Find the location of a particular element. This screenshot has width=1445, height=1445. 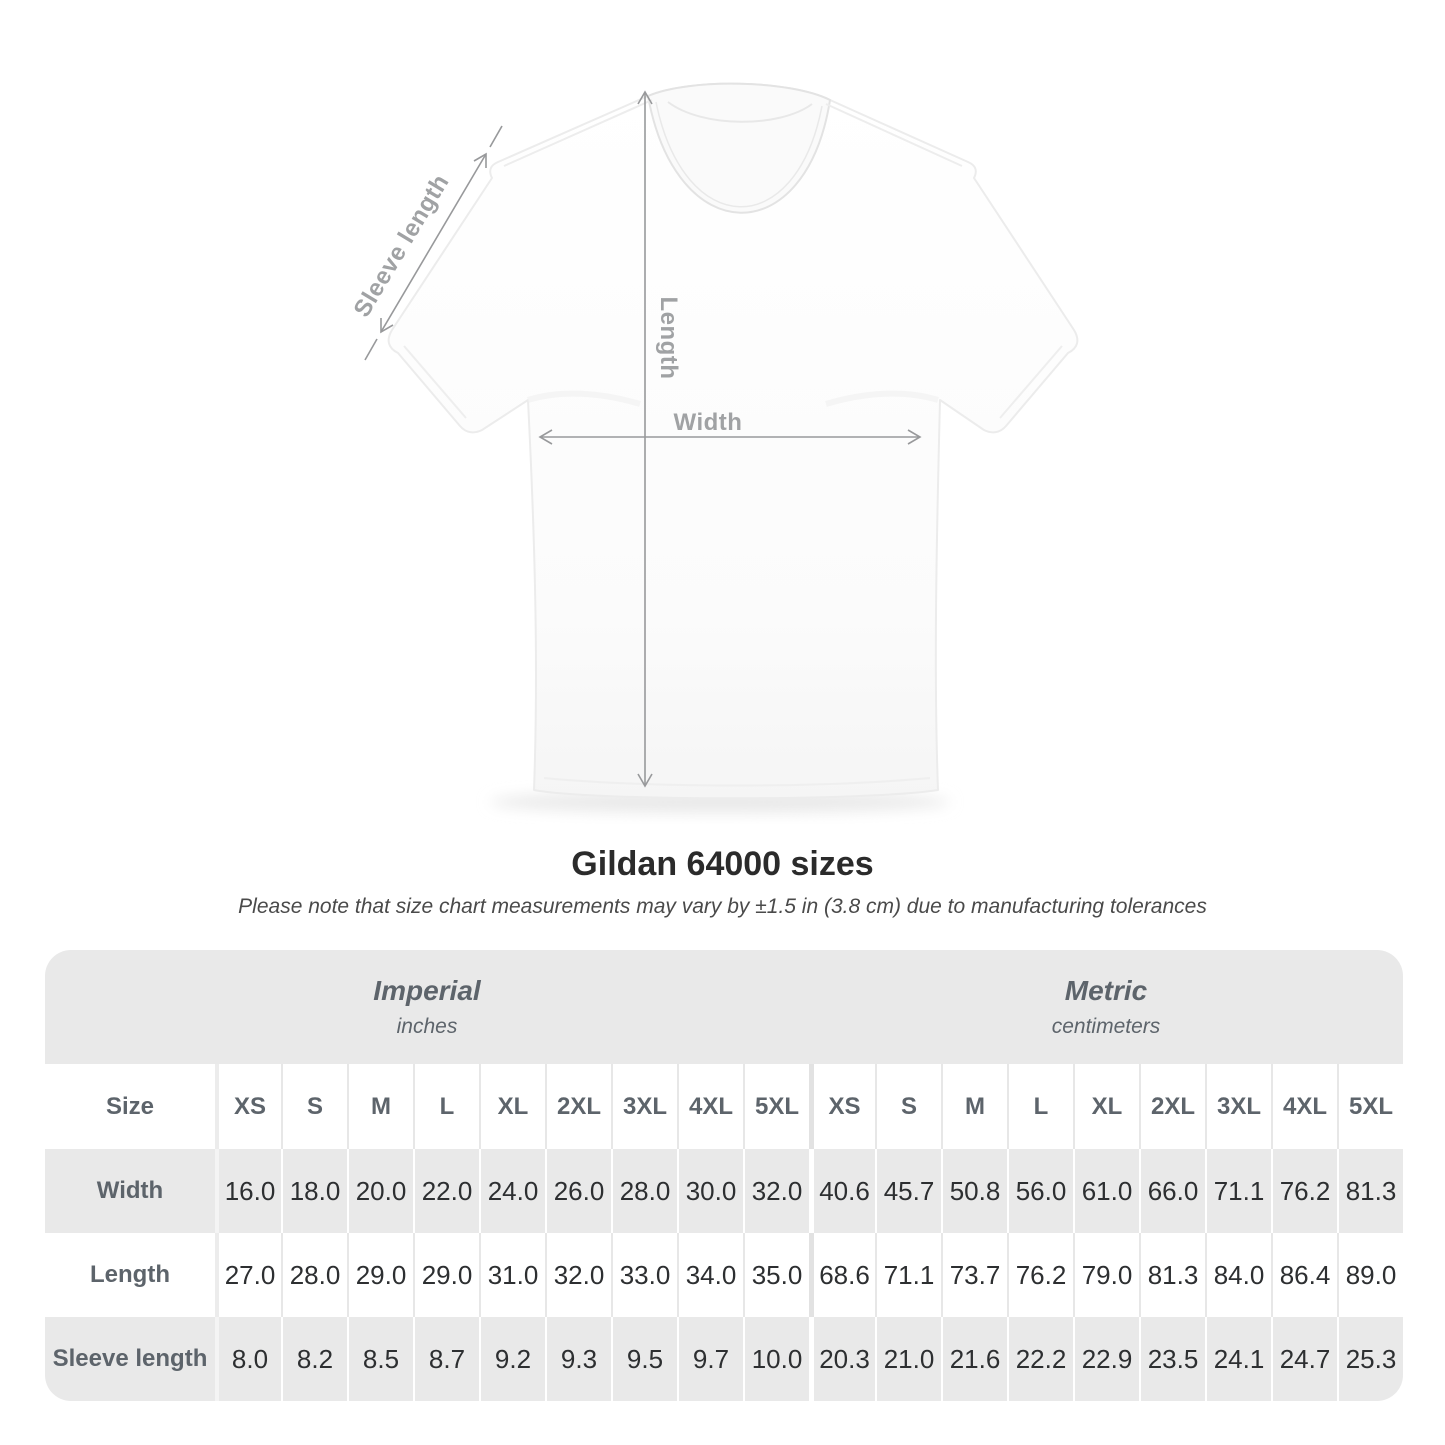

size-row-label: Size is located at coordinates (130, 1106).